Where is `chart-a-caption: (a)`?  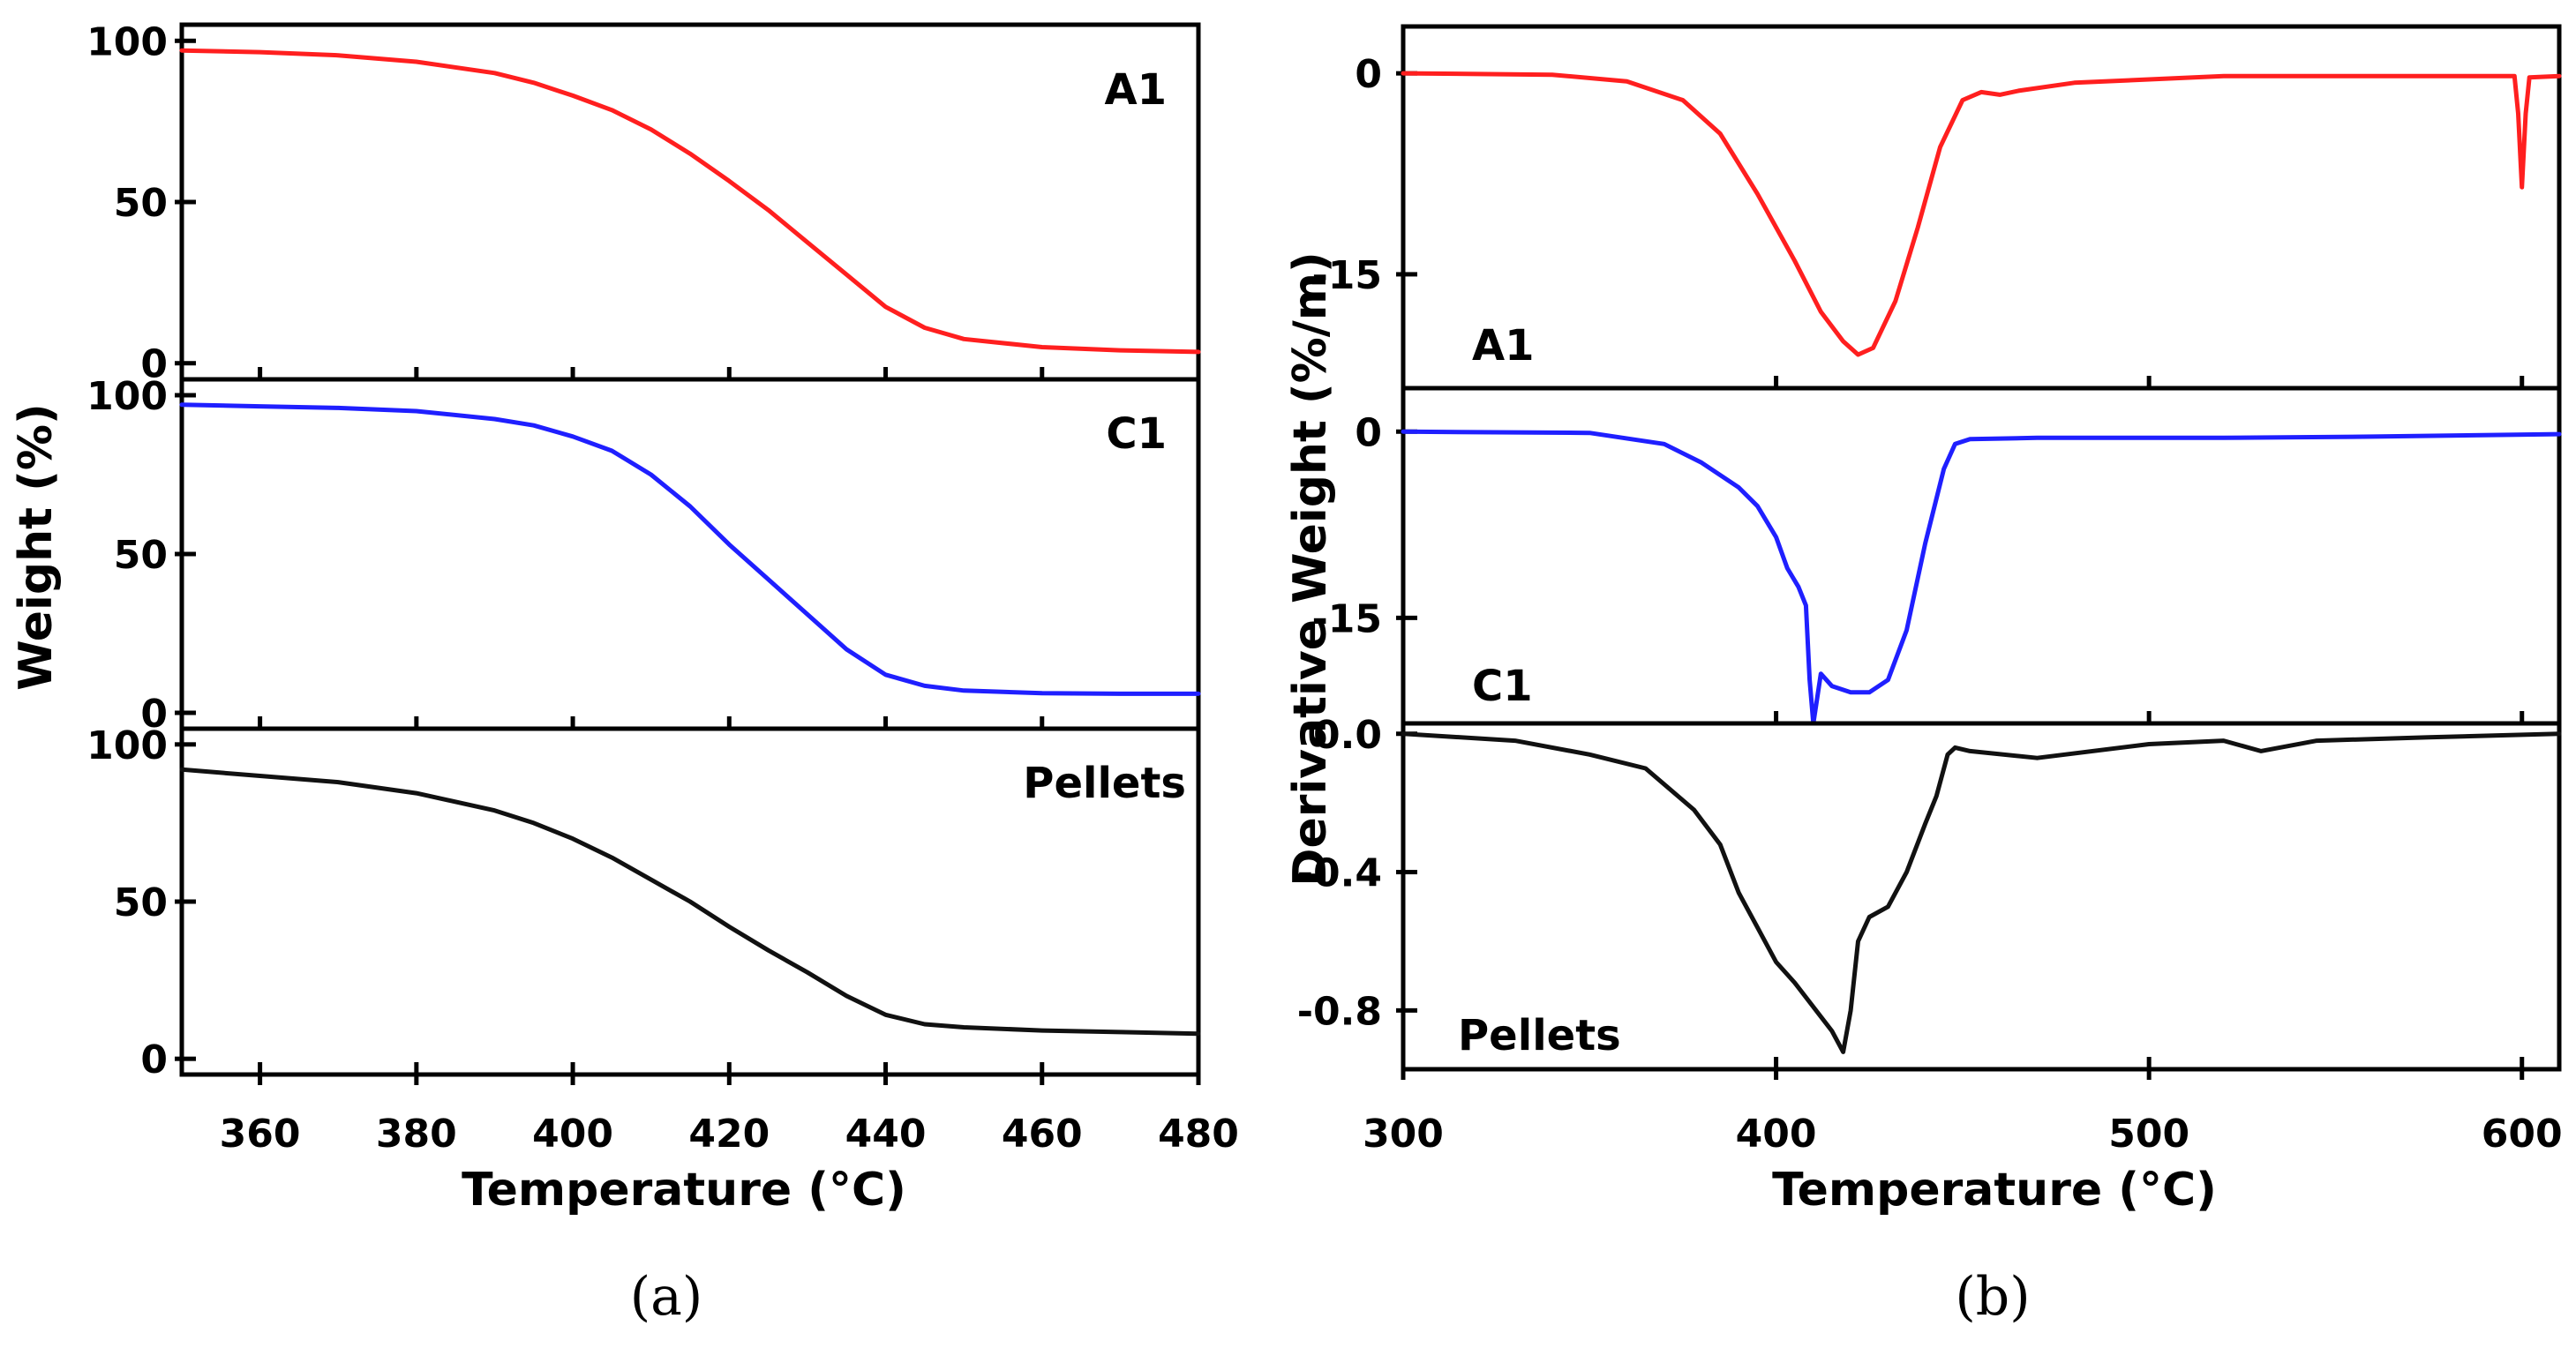 chart-a-caption: (a) is located at coordinates (666, 1297).